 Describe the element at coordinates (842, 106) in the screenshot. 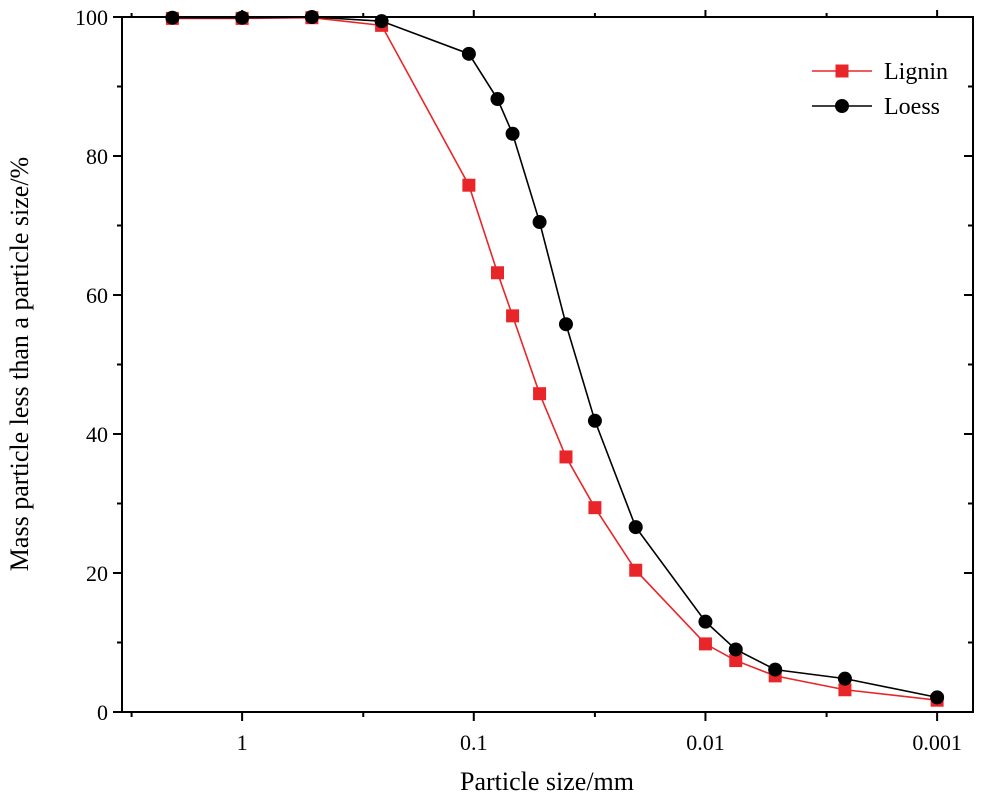

I see `loess-legend-marker` at that location.